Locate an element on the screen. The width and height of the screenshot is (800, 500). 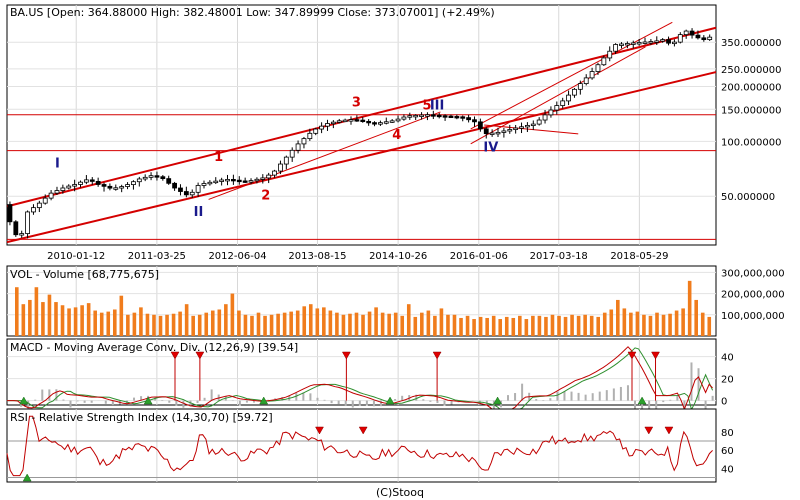
date-tick-label: 2012-06-04 is located at coordinates (237, 256).